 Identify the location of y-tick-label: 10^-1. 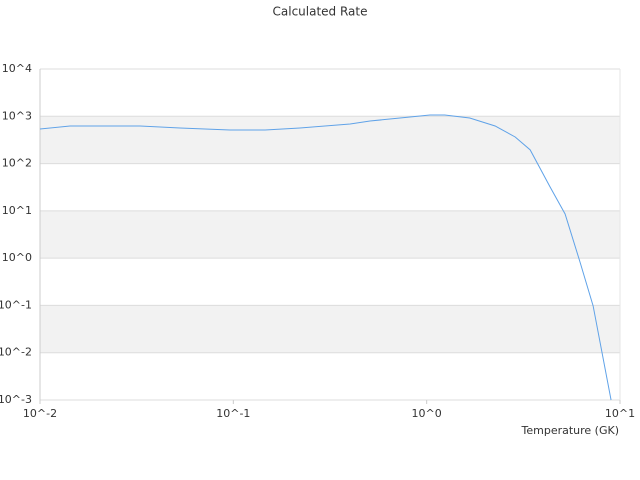
(16, 304).